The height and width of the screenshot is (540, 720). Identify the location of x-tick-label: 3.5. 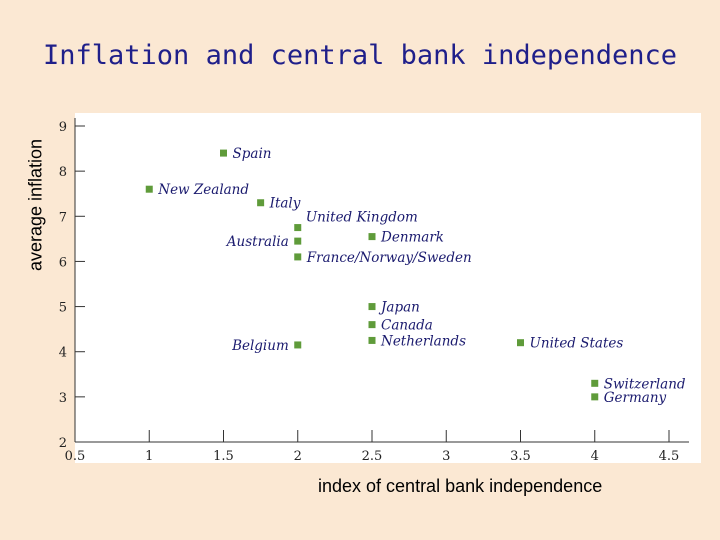
(520, 456).